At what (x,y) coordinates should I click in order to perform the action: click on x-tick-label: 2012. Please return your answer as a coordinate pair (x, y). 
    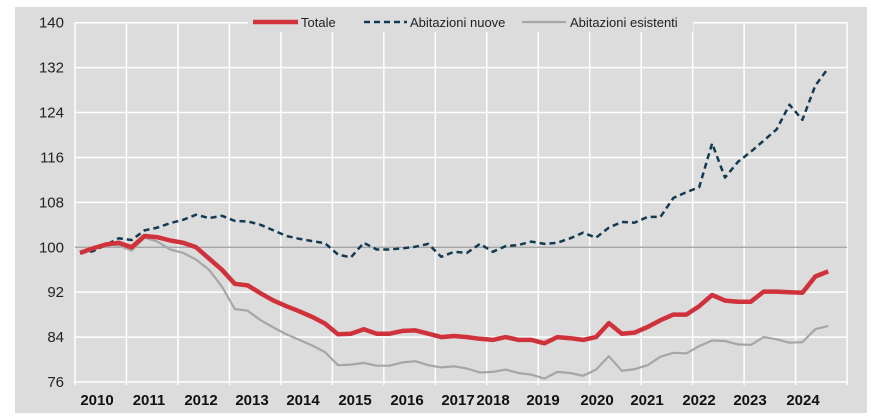
    Looking at the image, I should click on (200, 400).